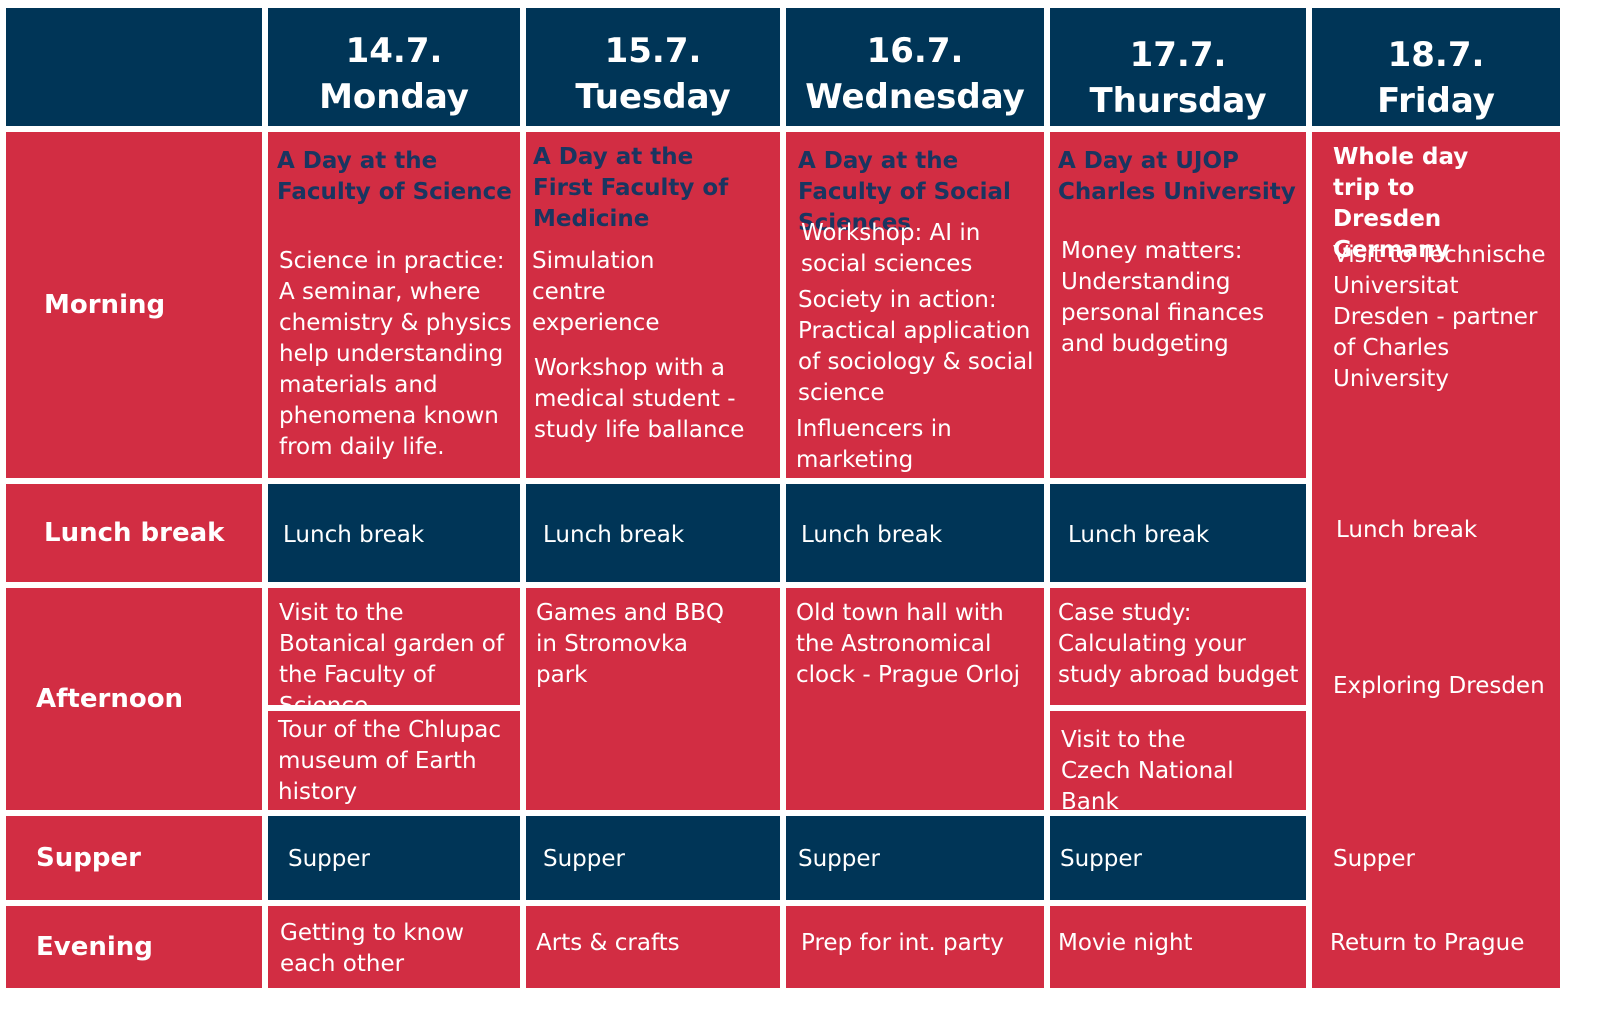  Describe the element at coordinates (1101, 859) in the screenshot. I see `thursday-supper-text: Supper` at that location.